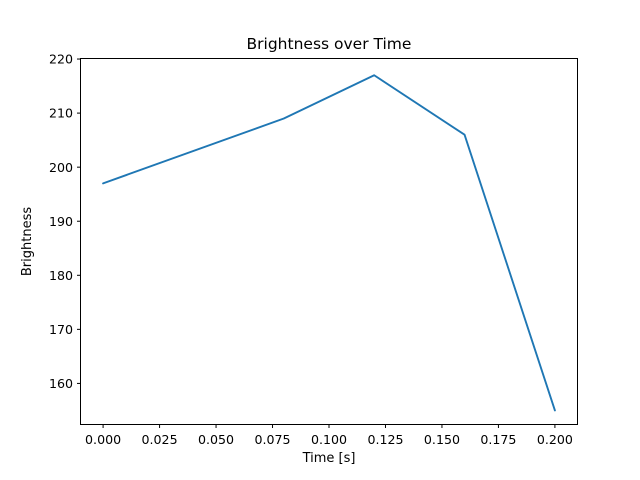 This screenshot has width=640, height=480. What do you see at coordinates (385, 439) in the screenshot?
I see `x-tick-label: 0.125` at bounding box center [385, 439].